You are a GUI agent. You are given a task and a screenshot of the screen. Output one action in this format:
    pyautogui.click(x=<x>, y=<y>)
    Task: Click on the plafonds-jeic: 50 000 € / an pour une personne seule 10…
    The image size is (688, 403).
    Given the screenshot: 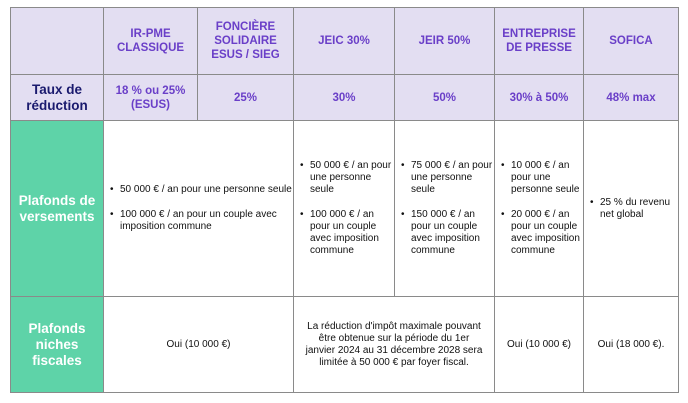 What is the action you would take?
    pyautogui.click(x=344, y=208)
    